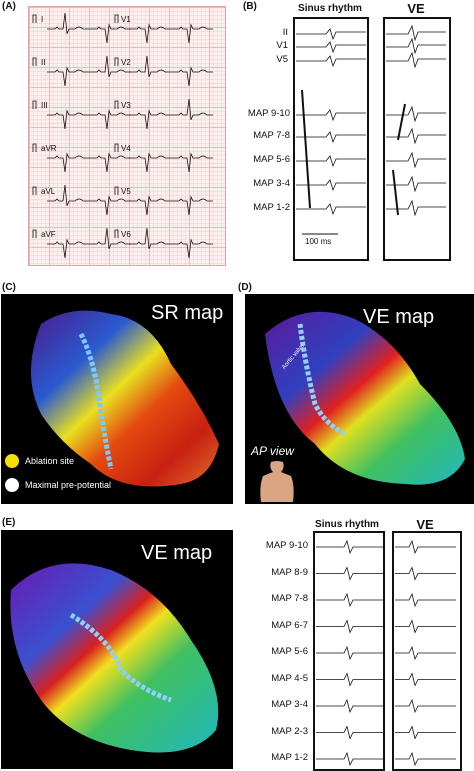 This screenshot has height=771, width=474. I want to click on panel-b-lead-v5: V5, so click(282, 59).